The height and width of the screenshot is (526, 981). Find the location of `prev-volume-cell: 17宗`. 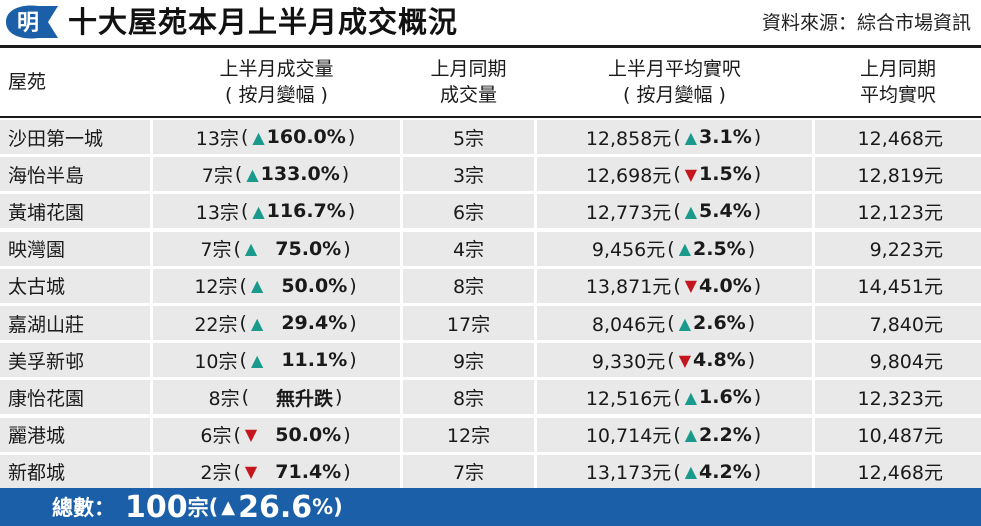

prev-volume-cell: 17宗 is located at coordinates (468, 323).